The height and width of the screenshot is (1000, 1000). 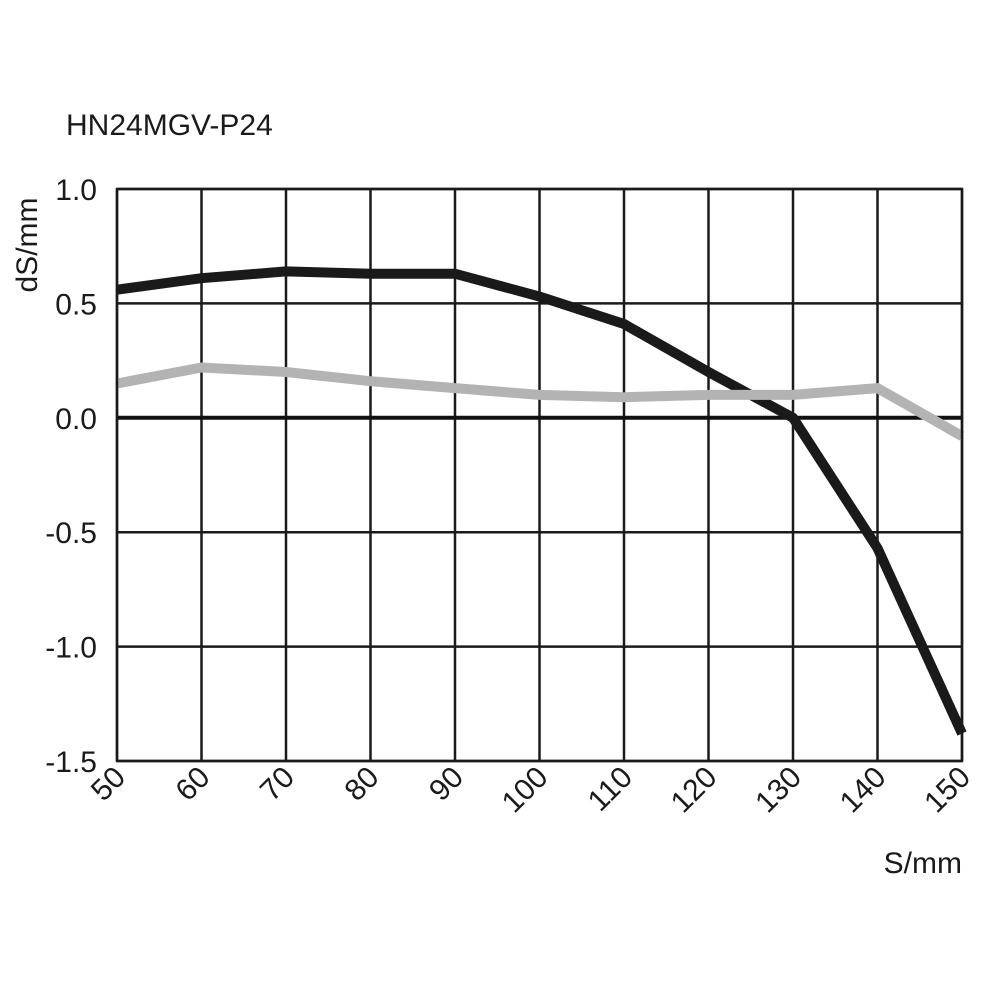 What do you see at coordinates (277, 784) in the screenshot?
I see `x-tick-label: 70` at bounding box center [277, 784].